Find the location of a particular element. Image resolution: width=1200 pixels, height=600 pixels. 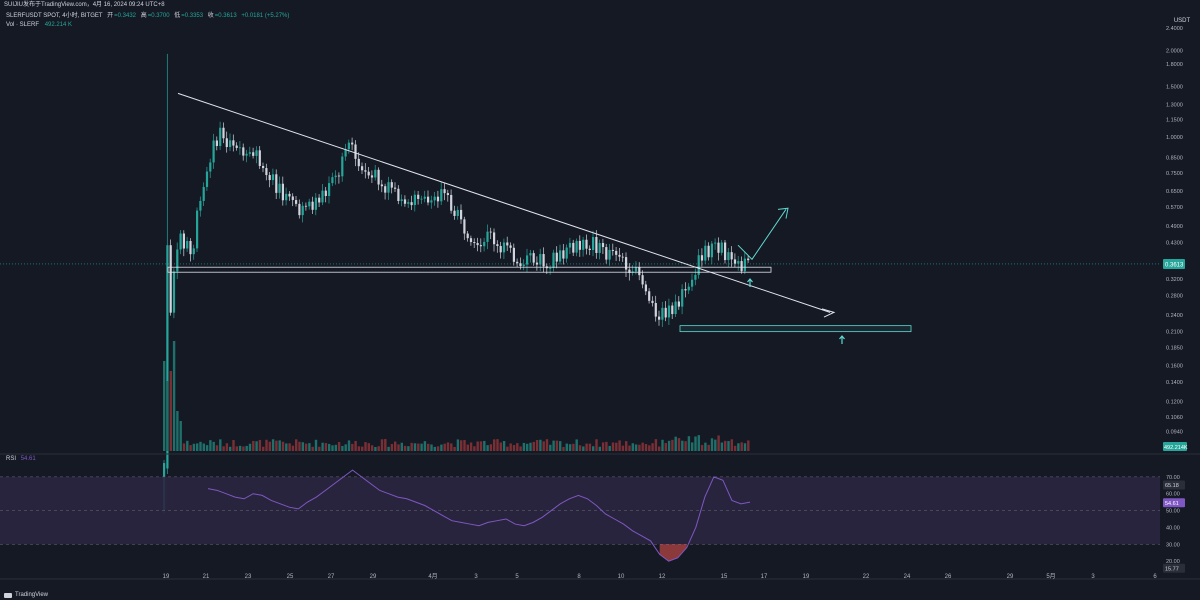

price-tick-label: 2.4000 is located at coordinates (1174, 29).